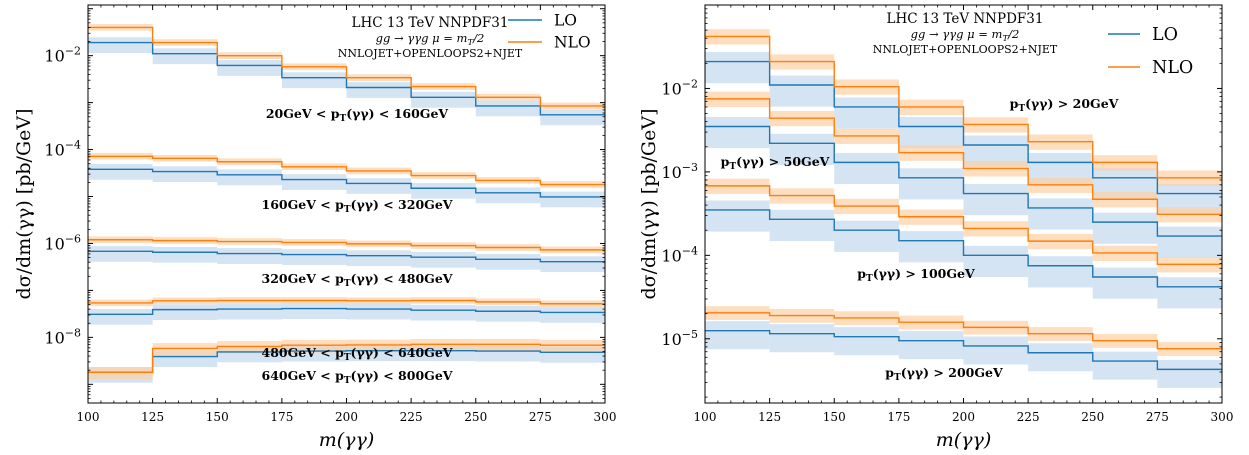 Image resolution: width=1249 pixels, height=455 pixels. I want to click on band-lo-g0-bin7, so click(572, 117).